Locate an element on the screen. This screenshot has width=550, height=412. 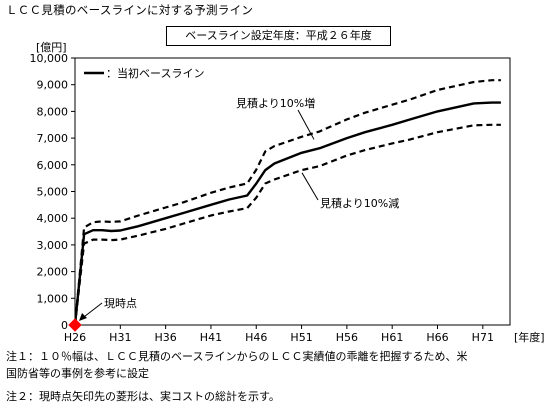
legend-label: ：当初ベースライン is located at coordinates (155, 73).